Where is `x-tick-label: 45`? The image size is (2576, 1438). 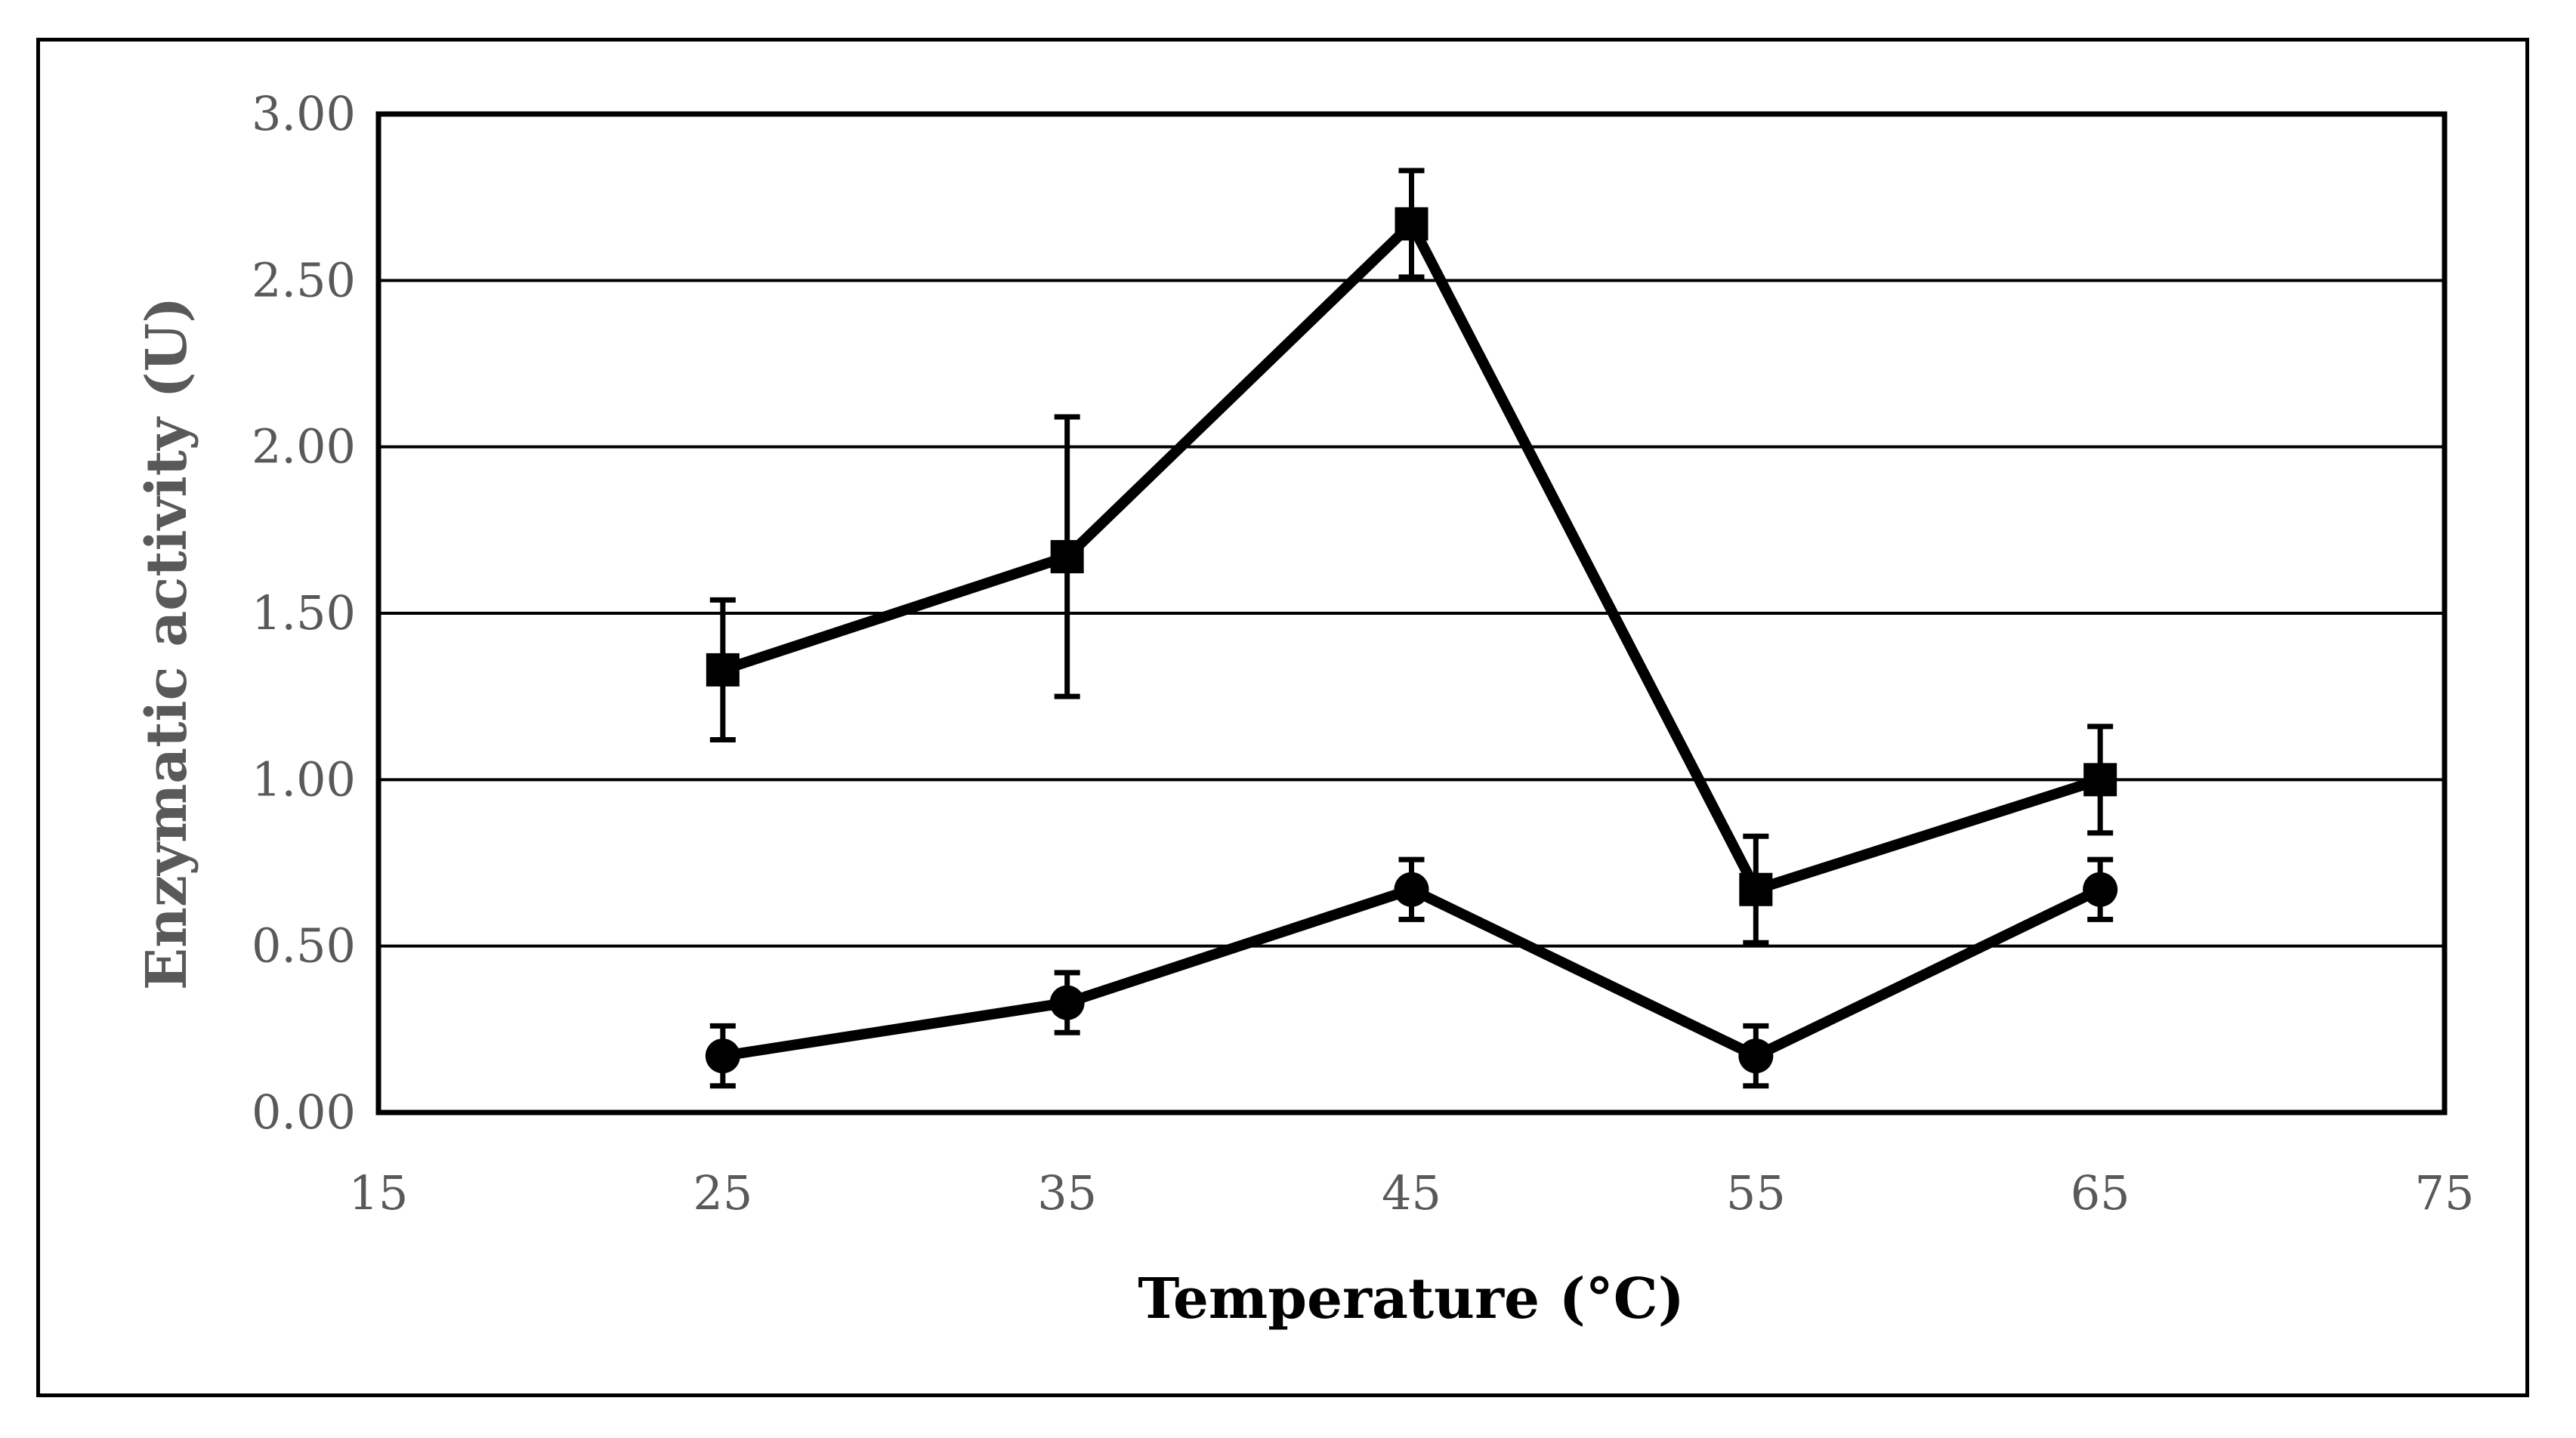 x-tick-label: 45 is located at coordinates (1411, 1192).